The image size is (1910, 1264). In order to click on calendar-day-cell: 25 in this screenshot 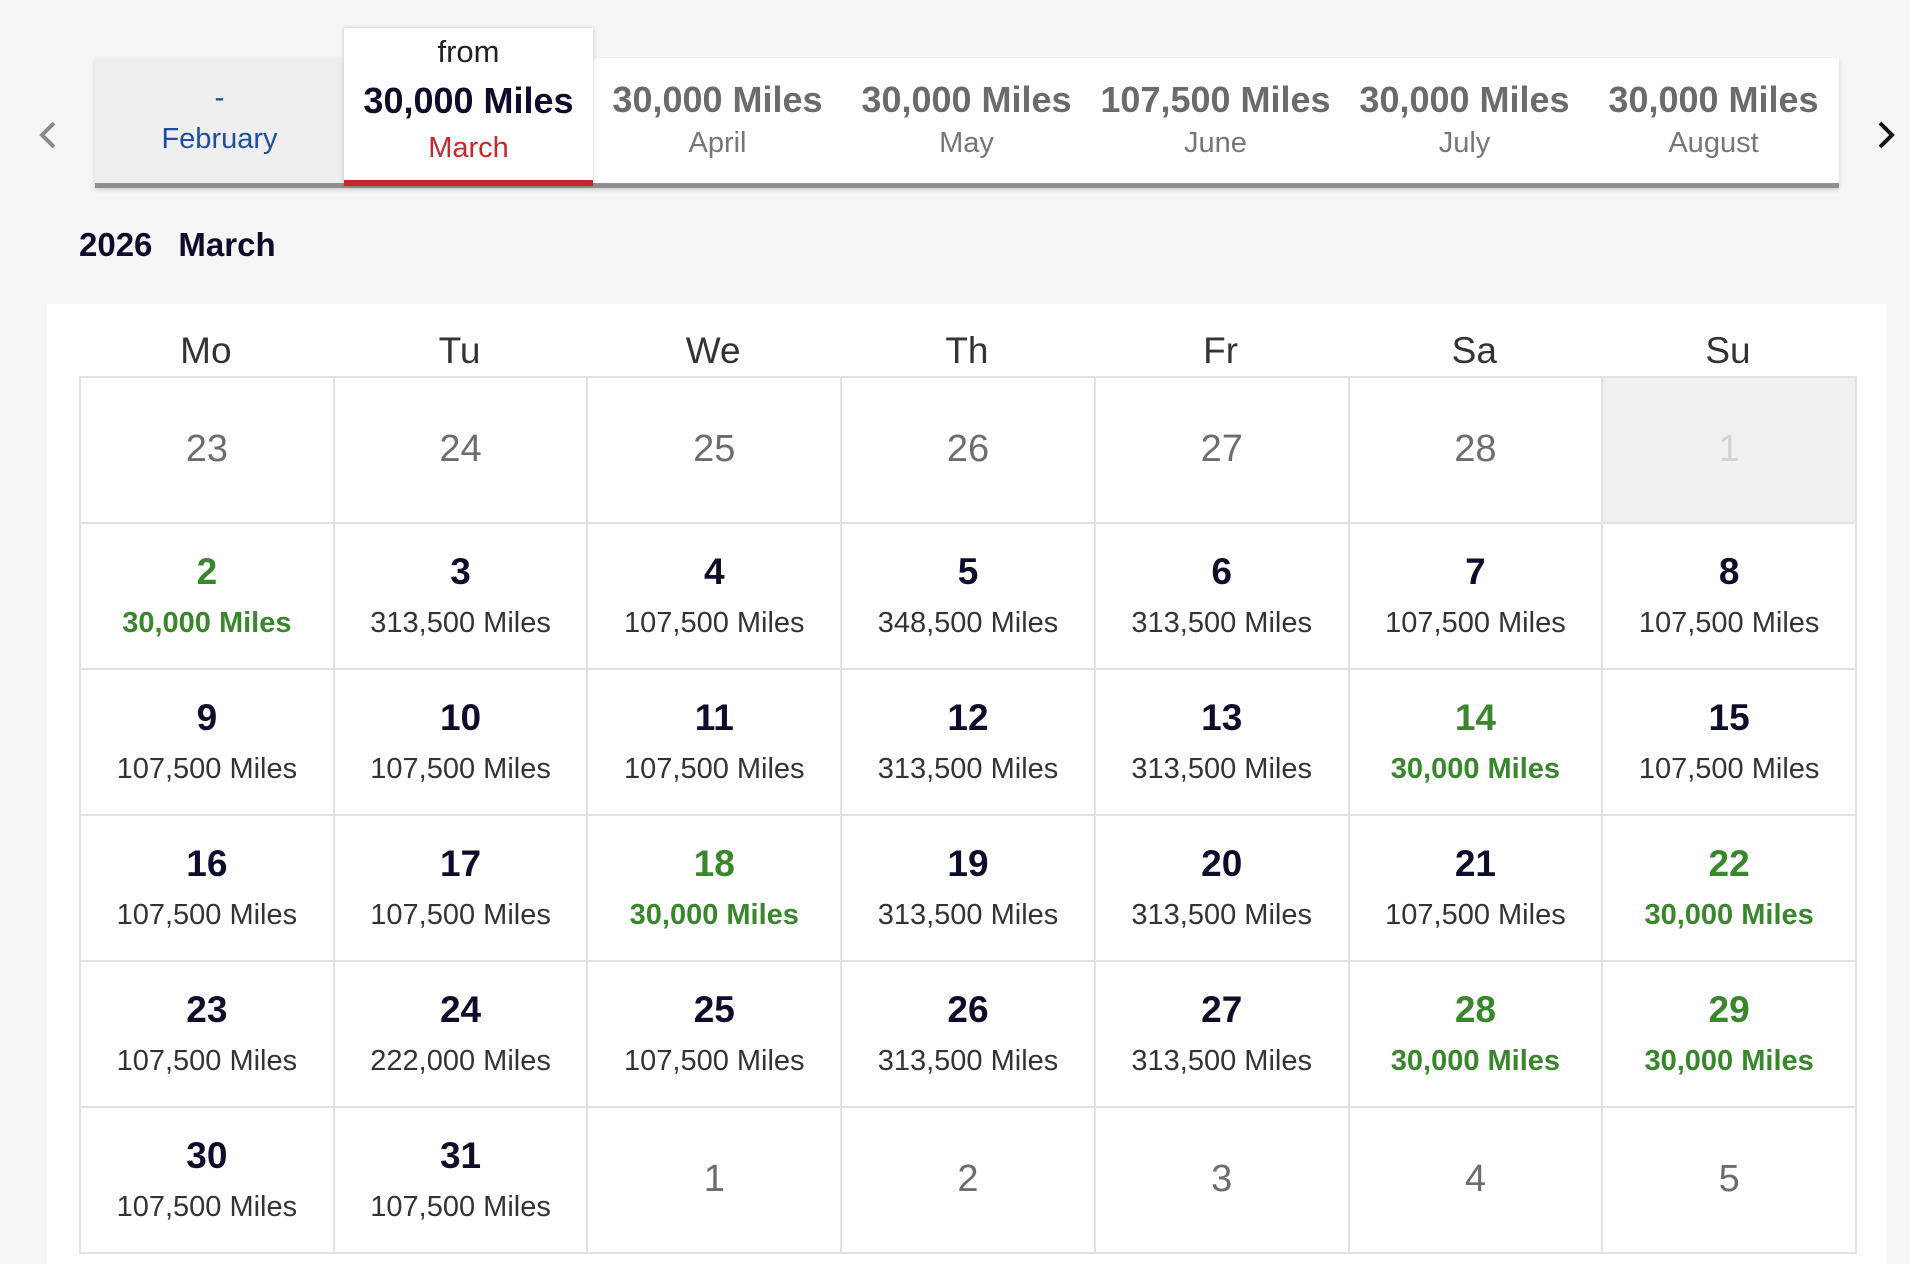, I will do `click(715, 451)`.